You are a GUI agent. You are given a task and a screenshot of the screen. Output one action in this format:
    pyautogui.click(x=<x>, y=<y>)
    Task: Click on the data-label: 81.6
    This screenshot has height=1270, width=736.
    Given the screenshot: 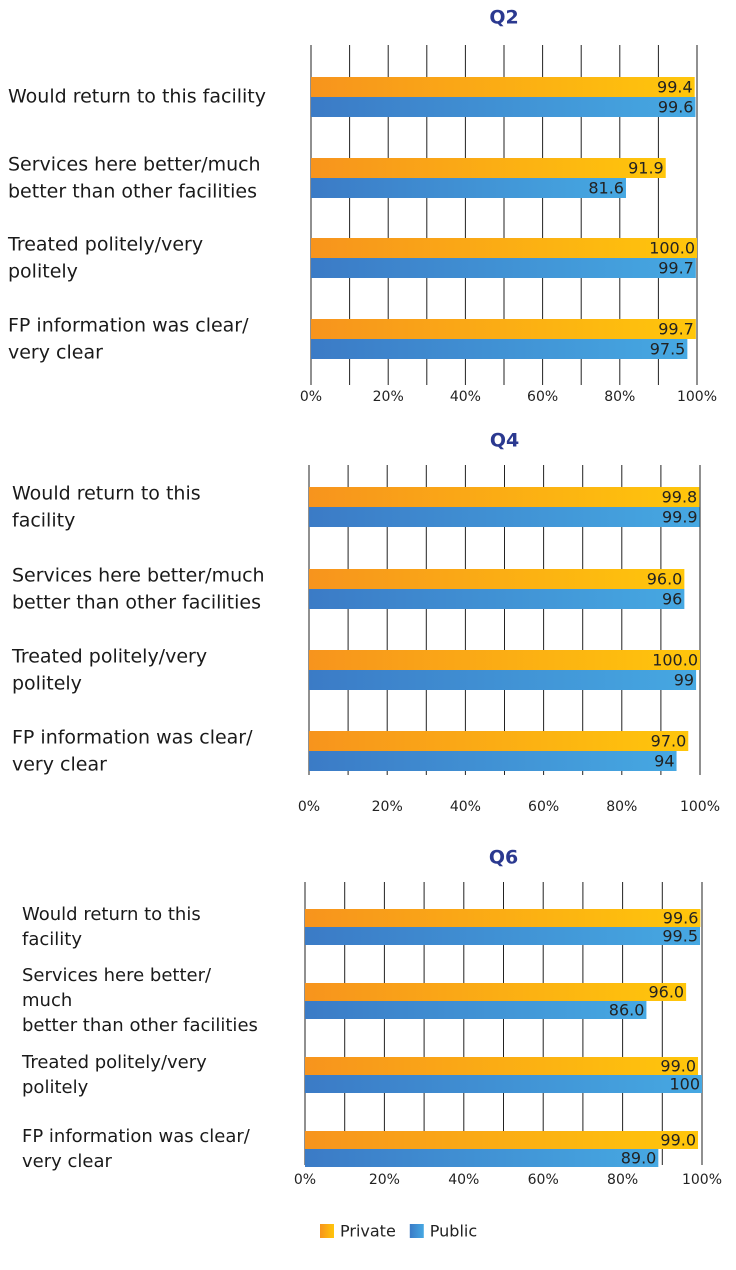 What is the action you would take?
    pyautogui.click(x=606, y=188)
    